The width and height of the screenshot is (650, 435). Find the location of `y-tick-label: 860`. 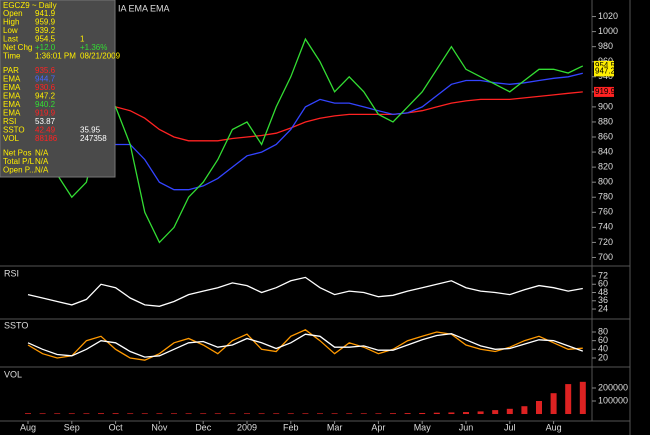

y-tick-label: 860 is located at coordinates (605, 136).